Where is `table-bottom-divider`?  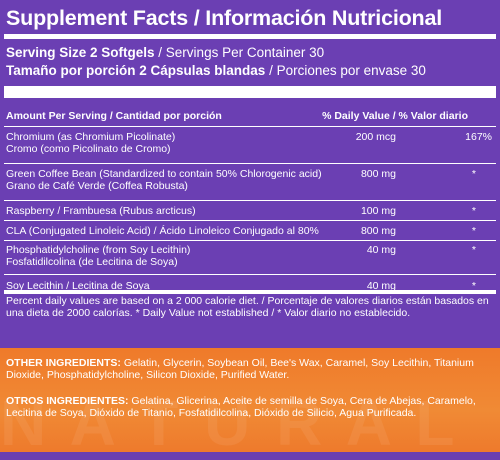 table-bottom-divider is located at coordinates (250, 292).